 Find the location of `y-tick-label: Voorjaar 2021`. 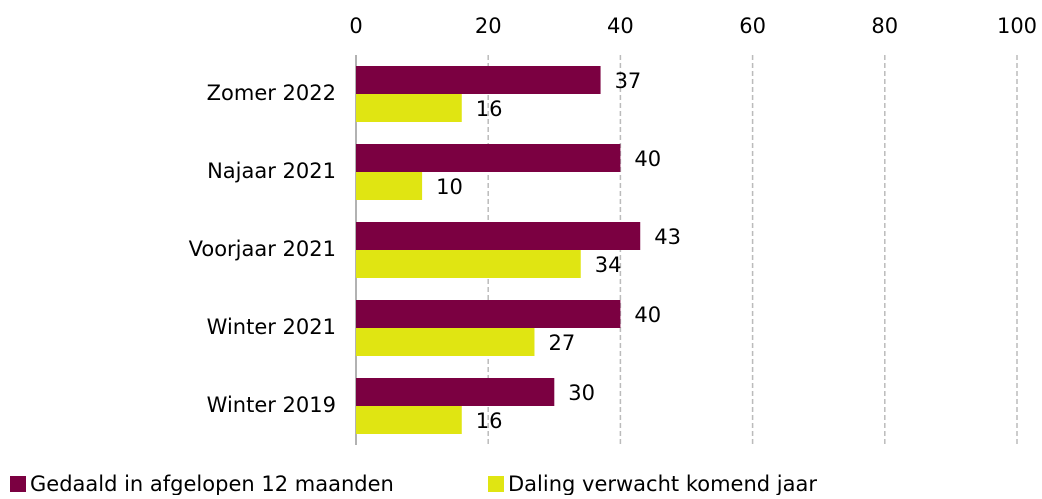

y-tick-label: Voorjaar 2021 is located at coordinates (262, 249).